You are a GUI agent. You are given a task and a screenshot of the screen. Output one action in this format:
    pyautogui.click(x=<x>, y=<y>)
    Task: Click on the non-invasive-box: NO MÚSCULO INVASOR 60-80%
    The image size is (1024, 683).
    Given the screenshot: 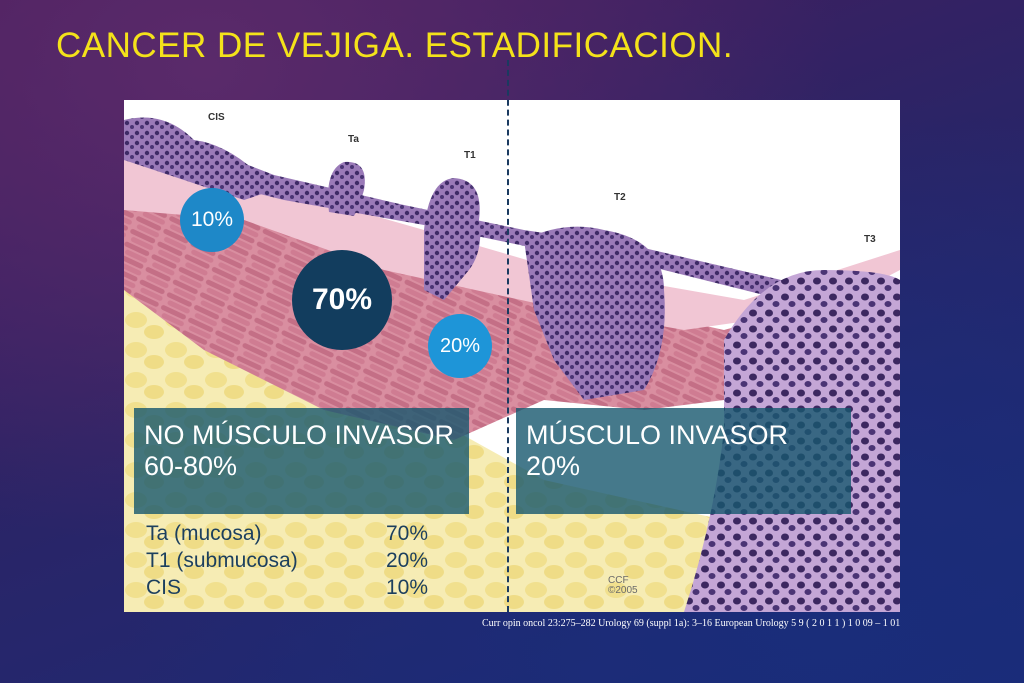 What is the action you would take?
    pyautogui.click(x=301, y=461)
    